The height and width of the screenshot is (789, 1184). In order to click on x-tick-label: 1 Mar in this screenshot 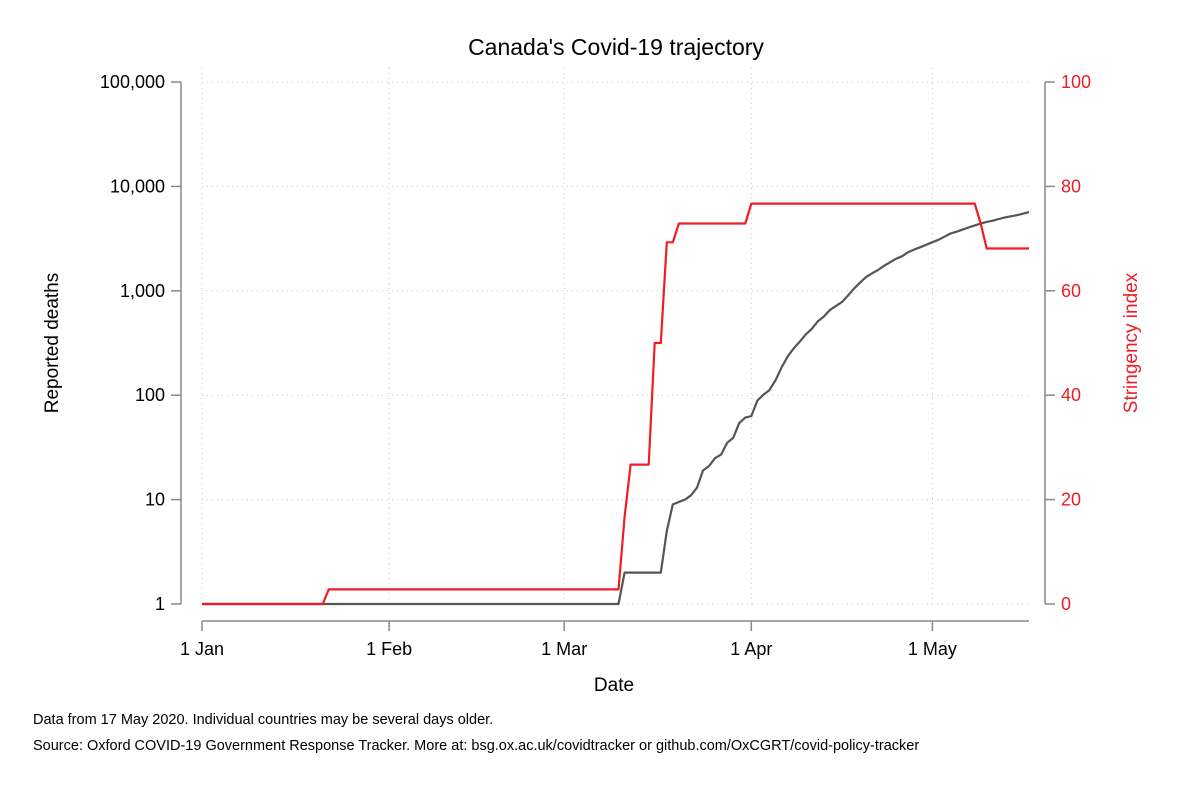, I will do `click(564, 649)`.